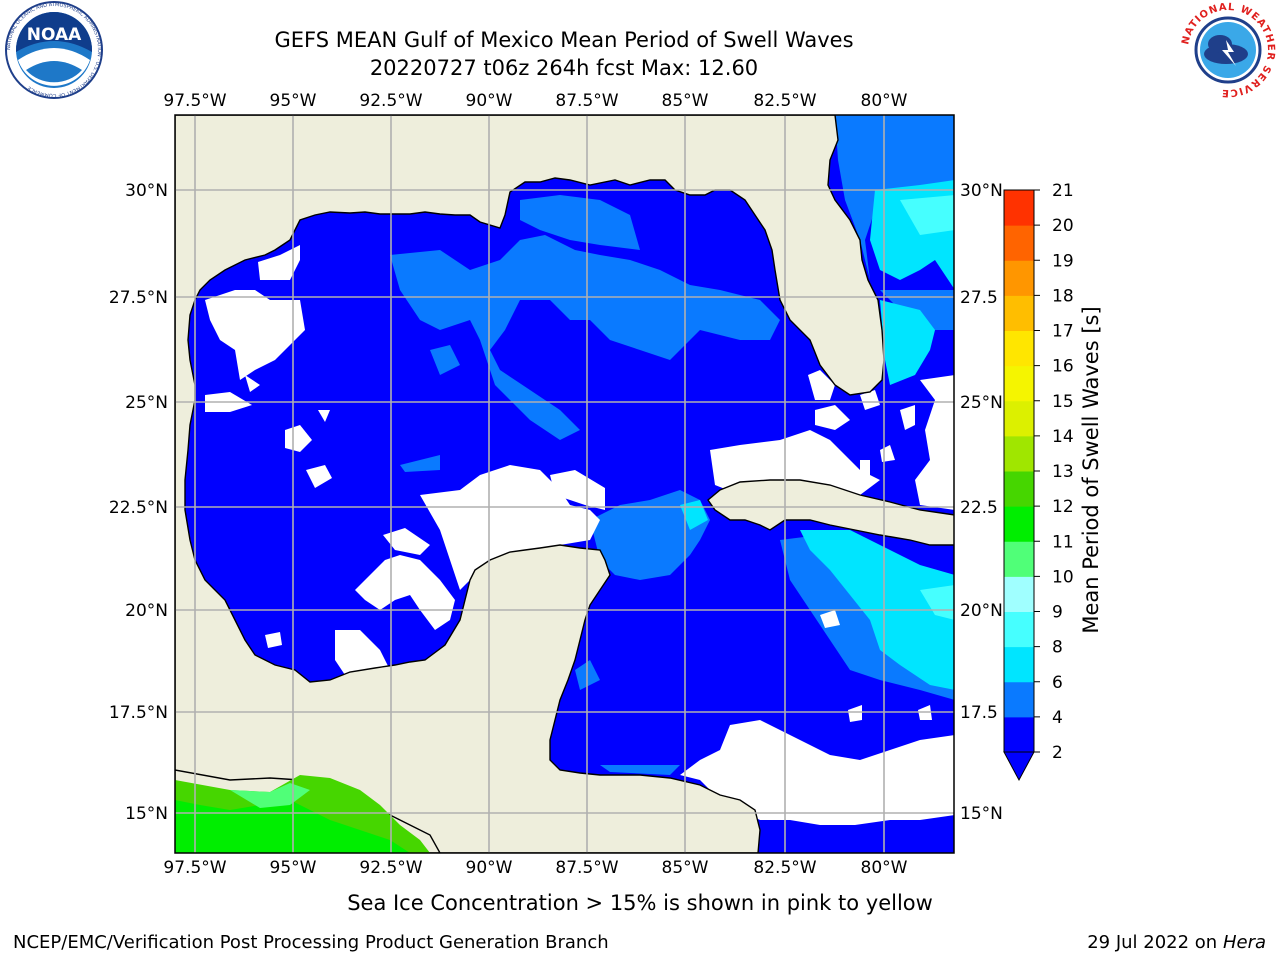 The width and height of the screenshot is (1280, 960). What do you see at coordinates (1227, 50) in the screenshot?
I see `nws-logo: NATIONAL WEATHER SERVICE` at bounding box center [1227, 50].